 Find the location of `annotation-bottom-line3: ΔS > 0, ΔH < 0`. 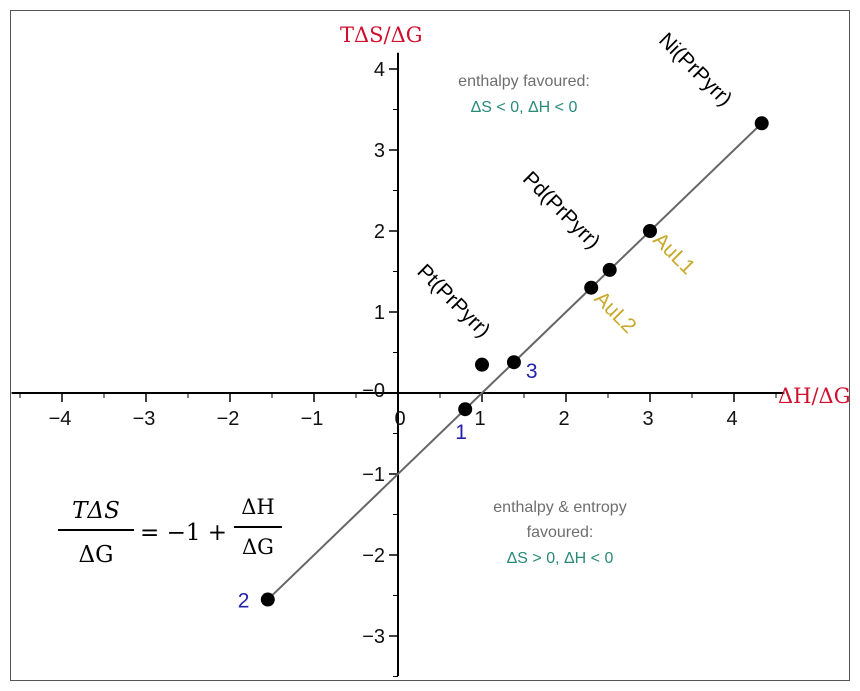

annotation-bottom-line3: ΔS > 0, ΔH < 0 is located at coordinates (560, 558).